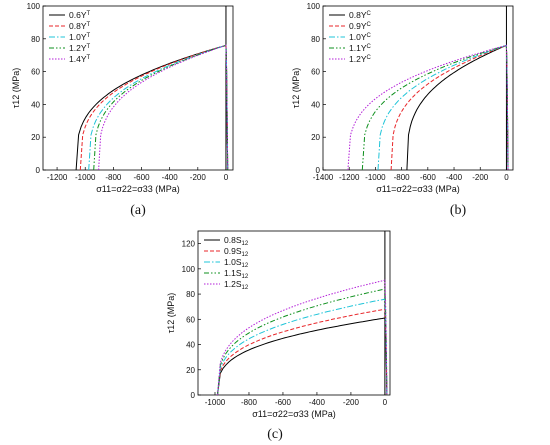 The image size is (550, 445). I want to click on legend-entry: 1.0S12, so click(236, 263).